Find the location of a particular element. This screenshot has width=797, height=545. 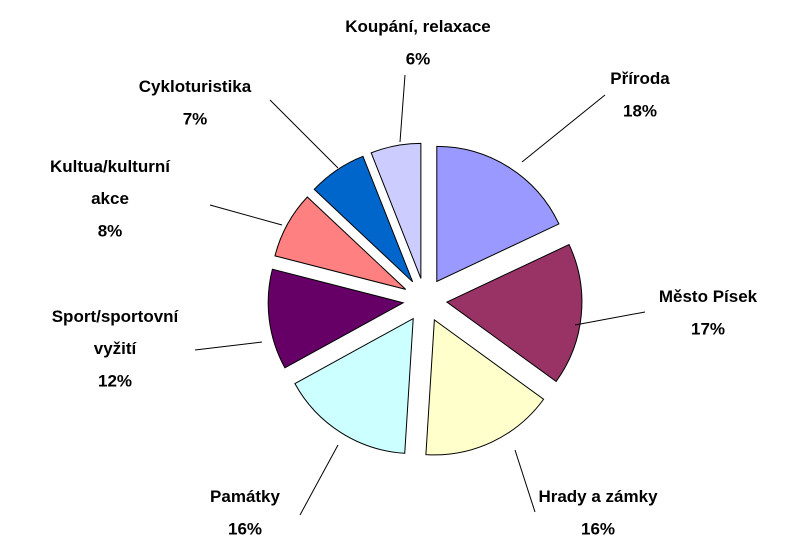

value-label: 7% is located at coordinates (195, 118).